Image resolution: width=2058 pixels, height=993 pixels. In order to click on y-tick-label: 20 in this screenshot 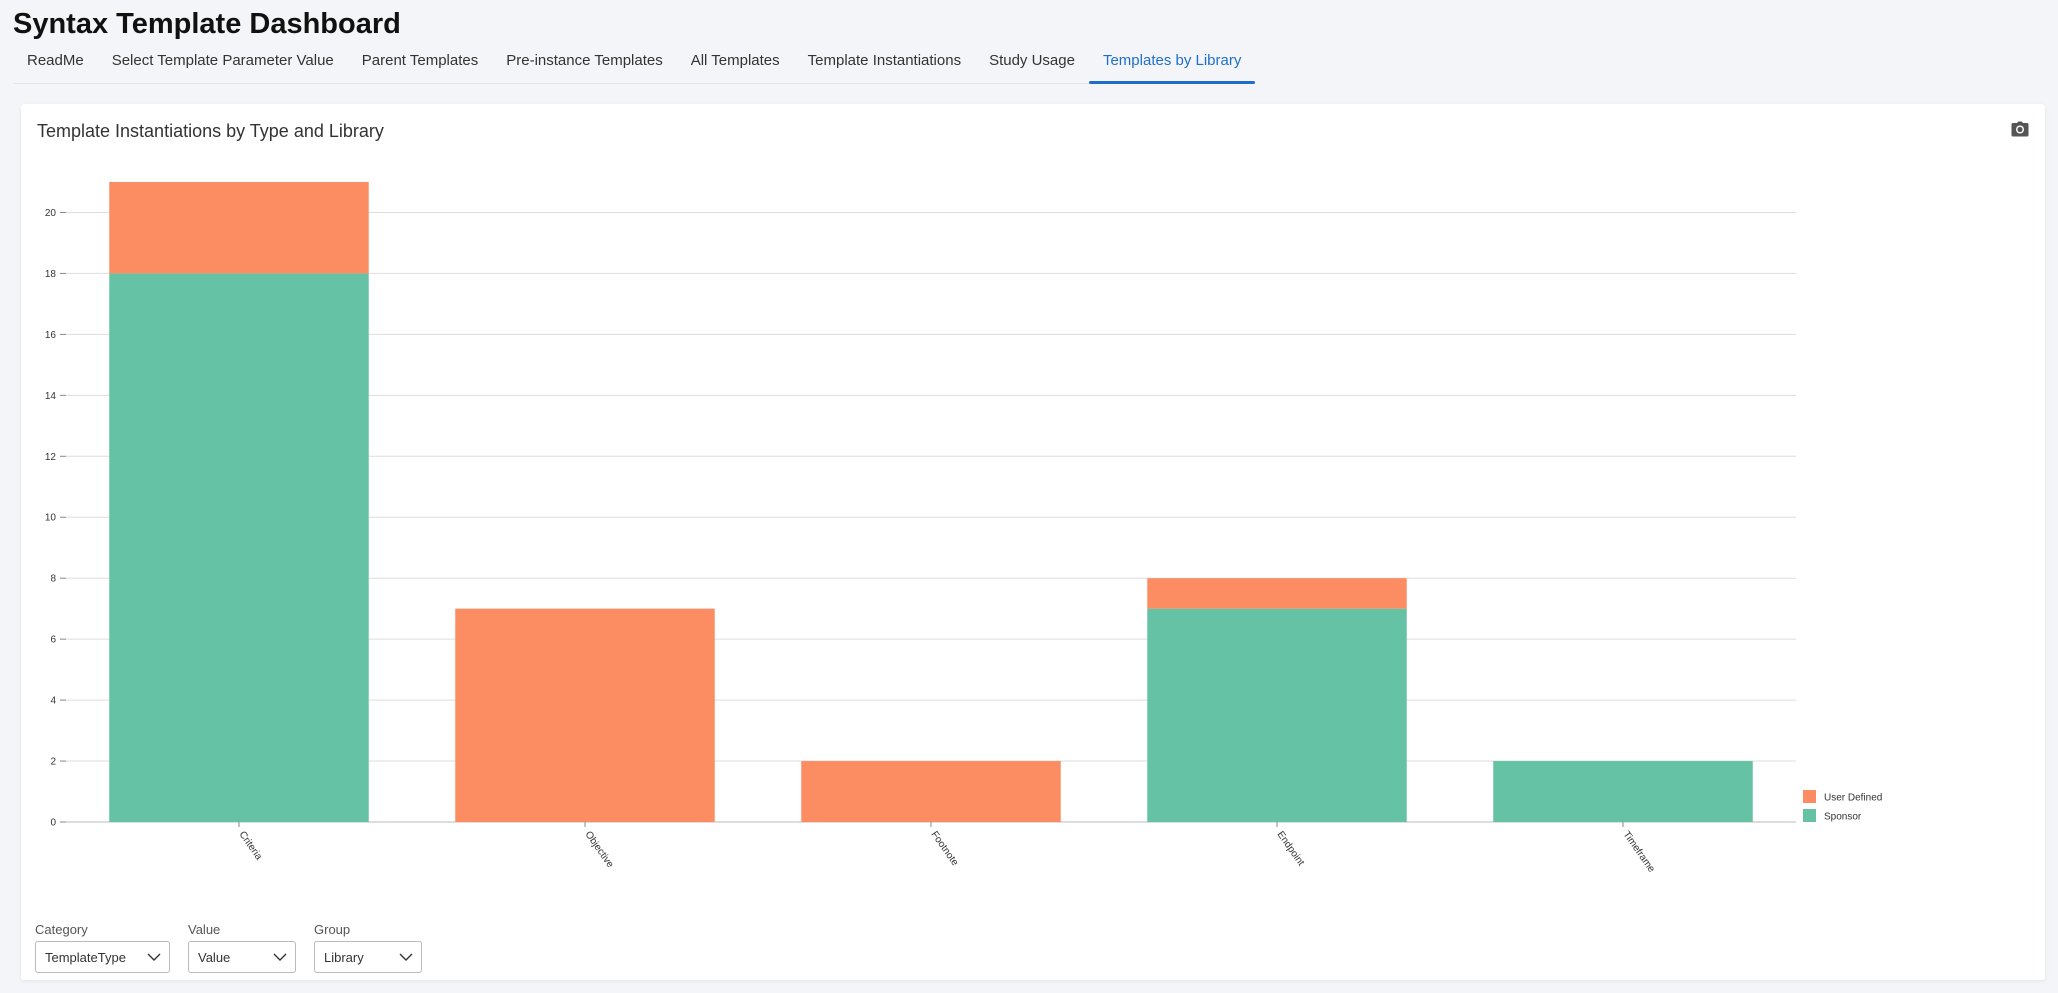, I will do `click(51, 213)`.